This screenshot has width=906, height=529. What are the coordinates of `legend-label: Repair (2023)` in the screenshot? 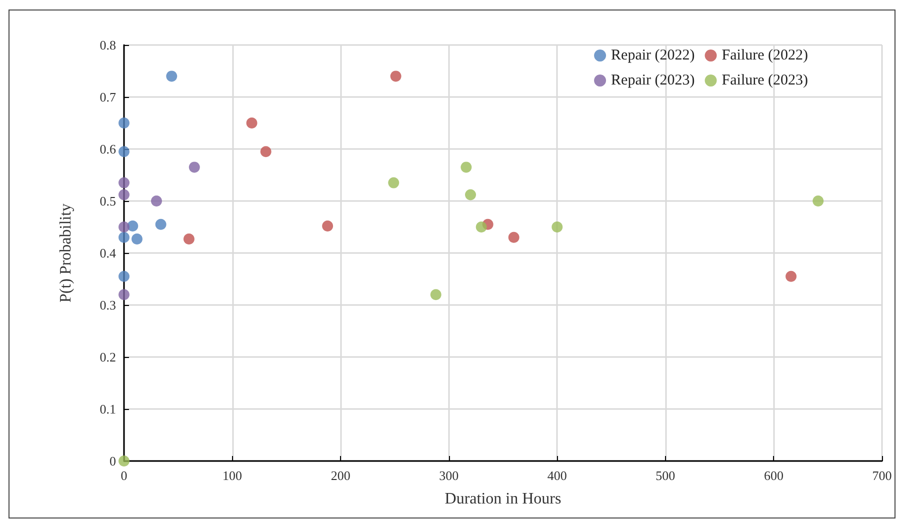 It's located at (653, 80).